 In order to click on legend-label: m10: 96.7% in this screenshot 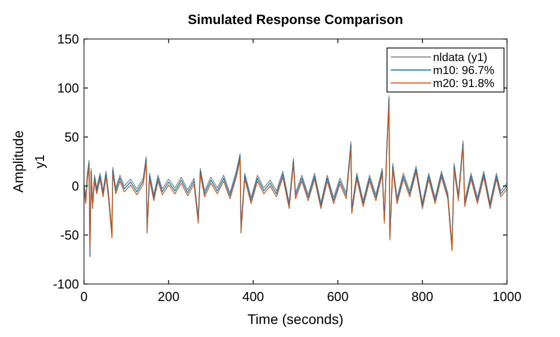, I will do `click(463, 71)`.